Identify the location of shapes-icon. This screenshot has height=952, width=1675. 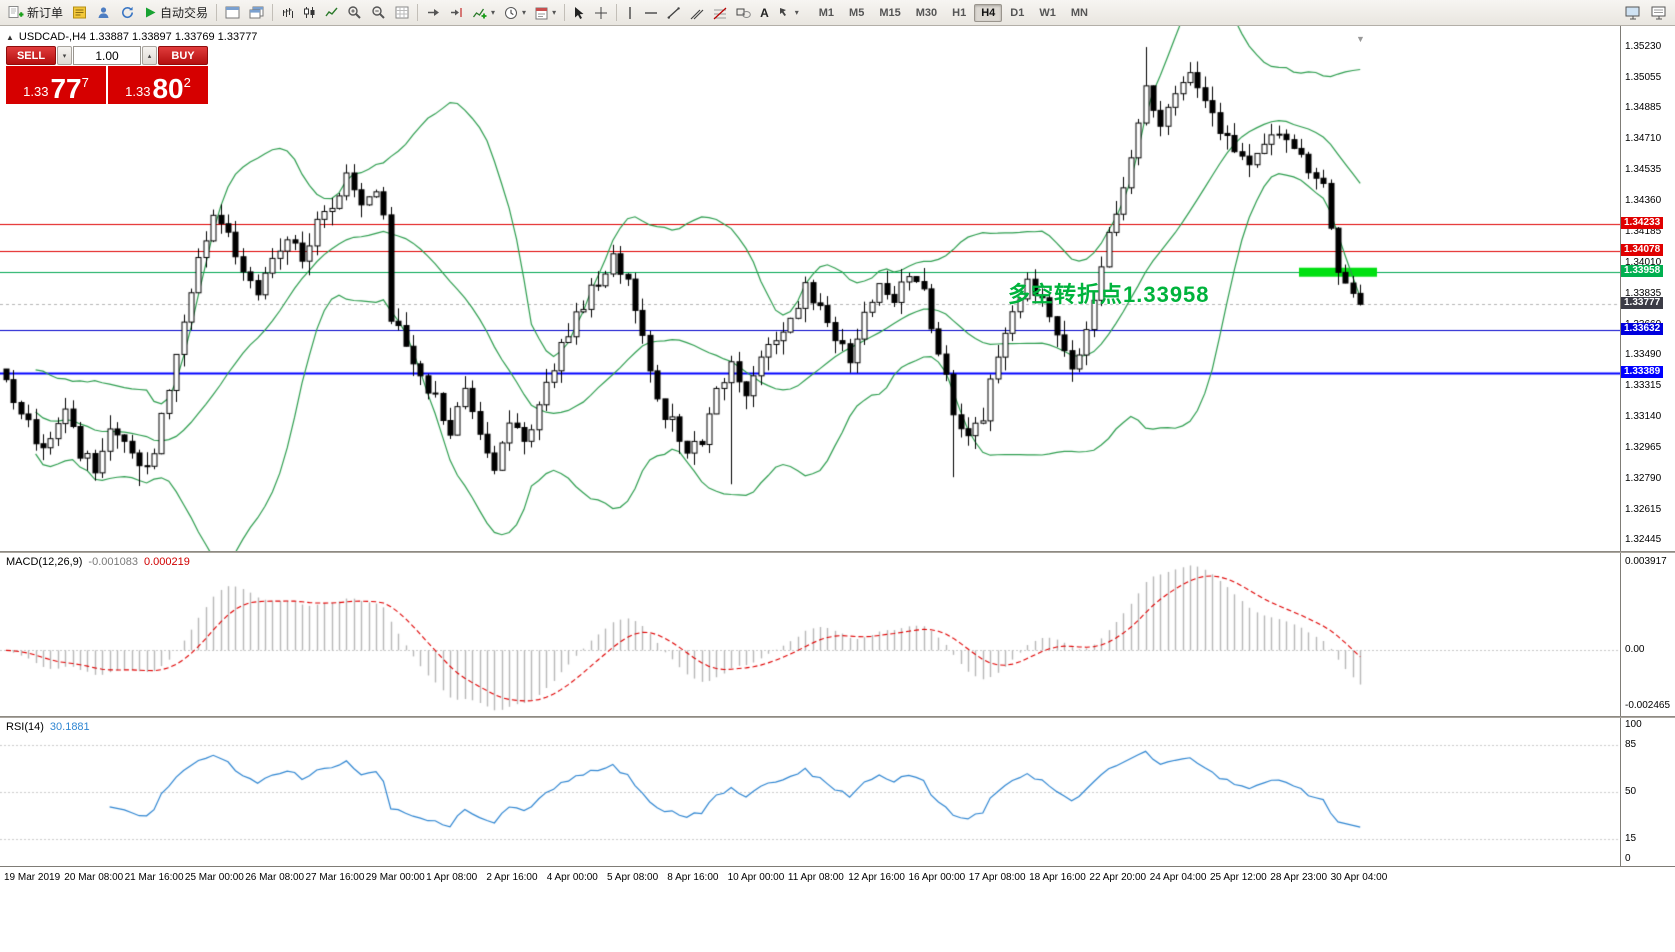
(743, 13).